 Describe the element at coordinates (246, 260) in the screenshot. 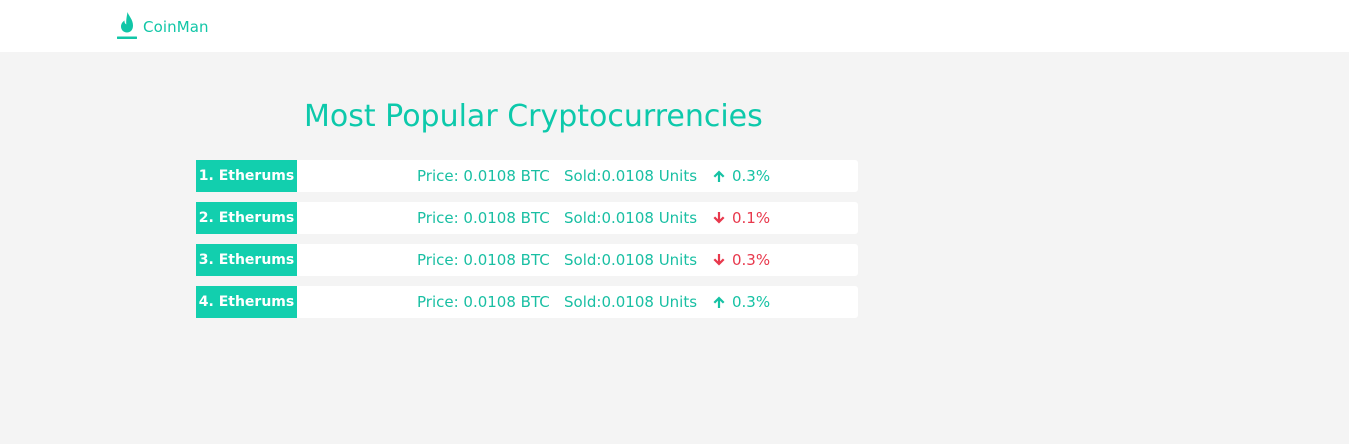

I see `currency-name: 3. Etherums` at that location.